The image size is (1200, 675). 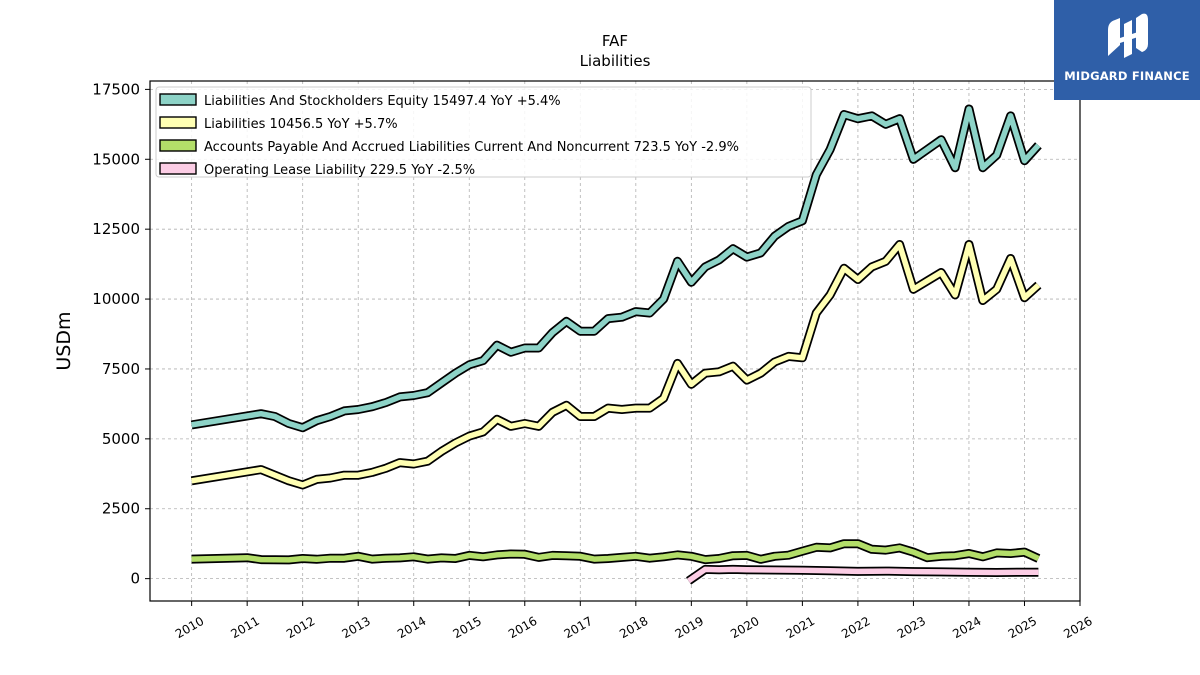 I want to click on x-tick-label: 2023, so click(x=911, y=627).